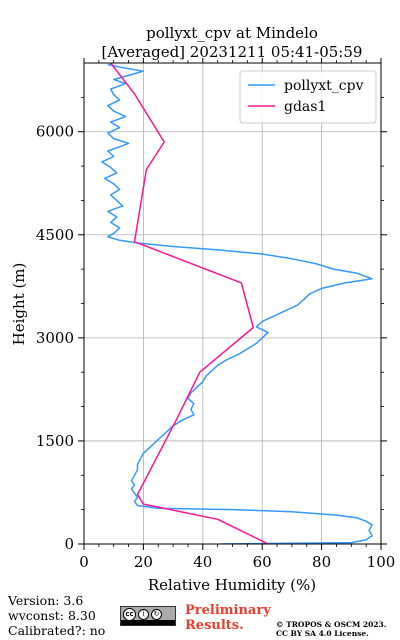 Image resolution: width=400 pixels, height=640 pixels. Describe the element at coordinates (156, 614) in the screenshot. I see `share-alike-icon: ↻` at that location.